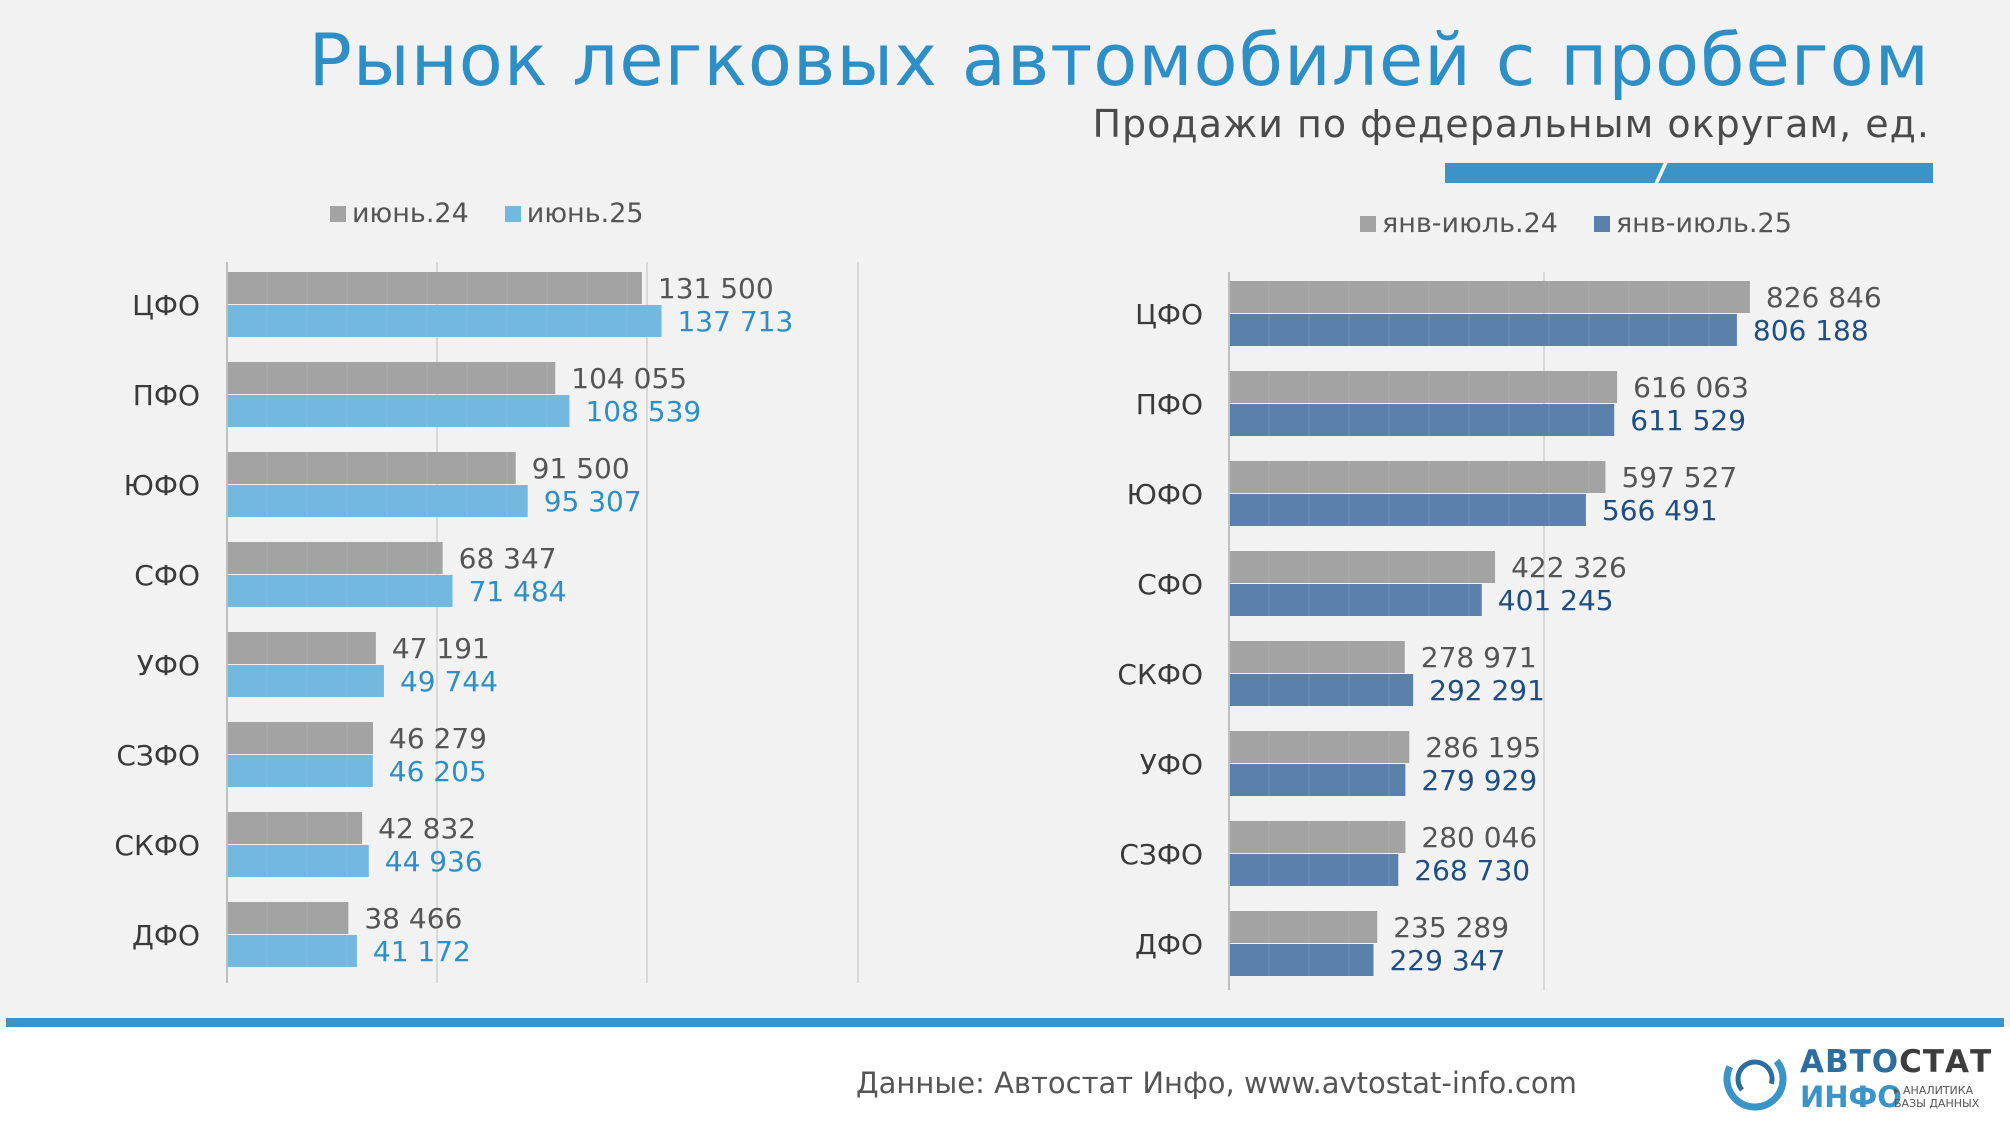  I want to click on page-subtitle: Продажи по федеральным округам, ед., so click(1511, 124).